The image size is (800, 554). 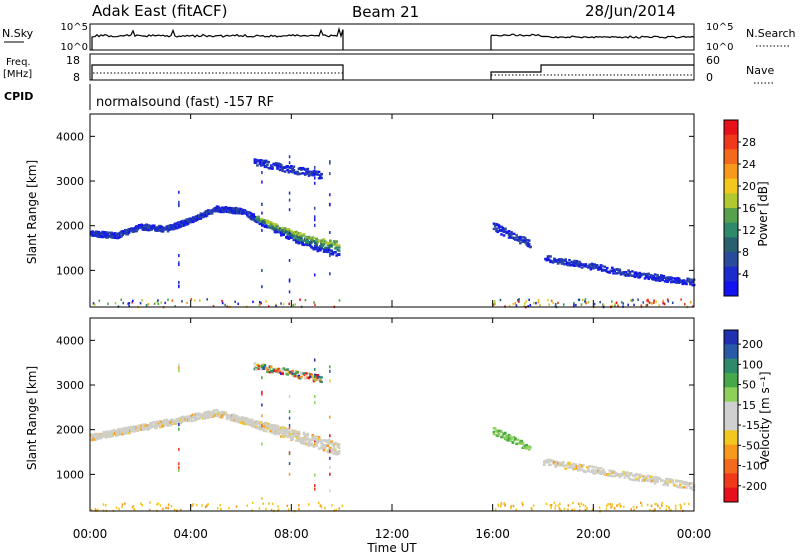 I want to click on x-tick-label: 12:00, so click(x=392, y=534).